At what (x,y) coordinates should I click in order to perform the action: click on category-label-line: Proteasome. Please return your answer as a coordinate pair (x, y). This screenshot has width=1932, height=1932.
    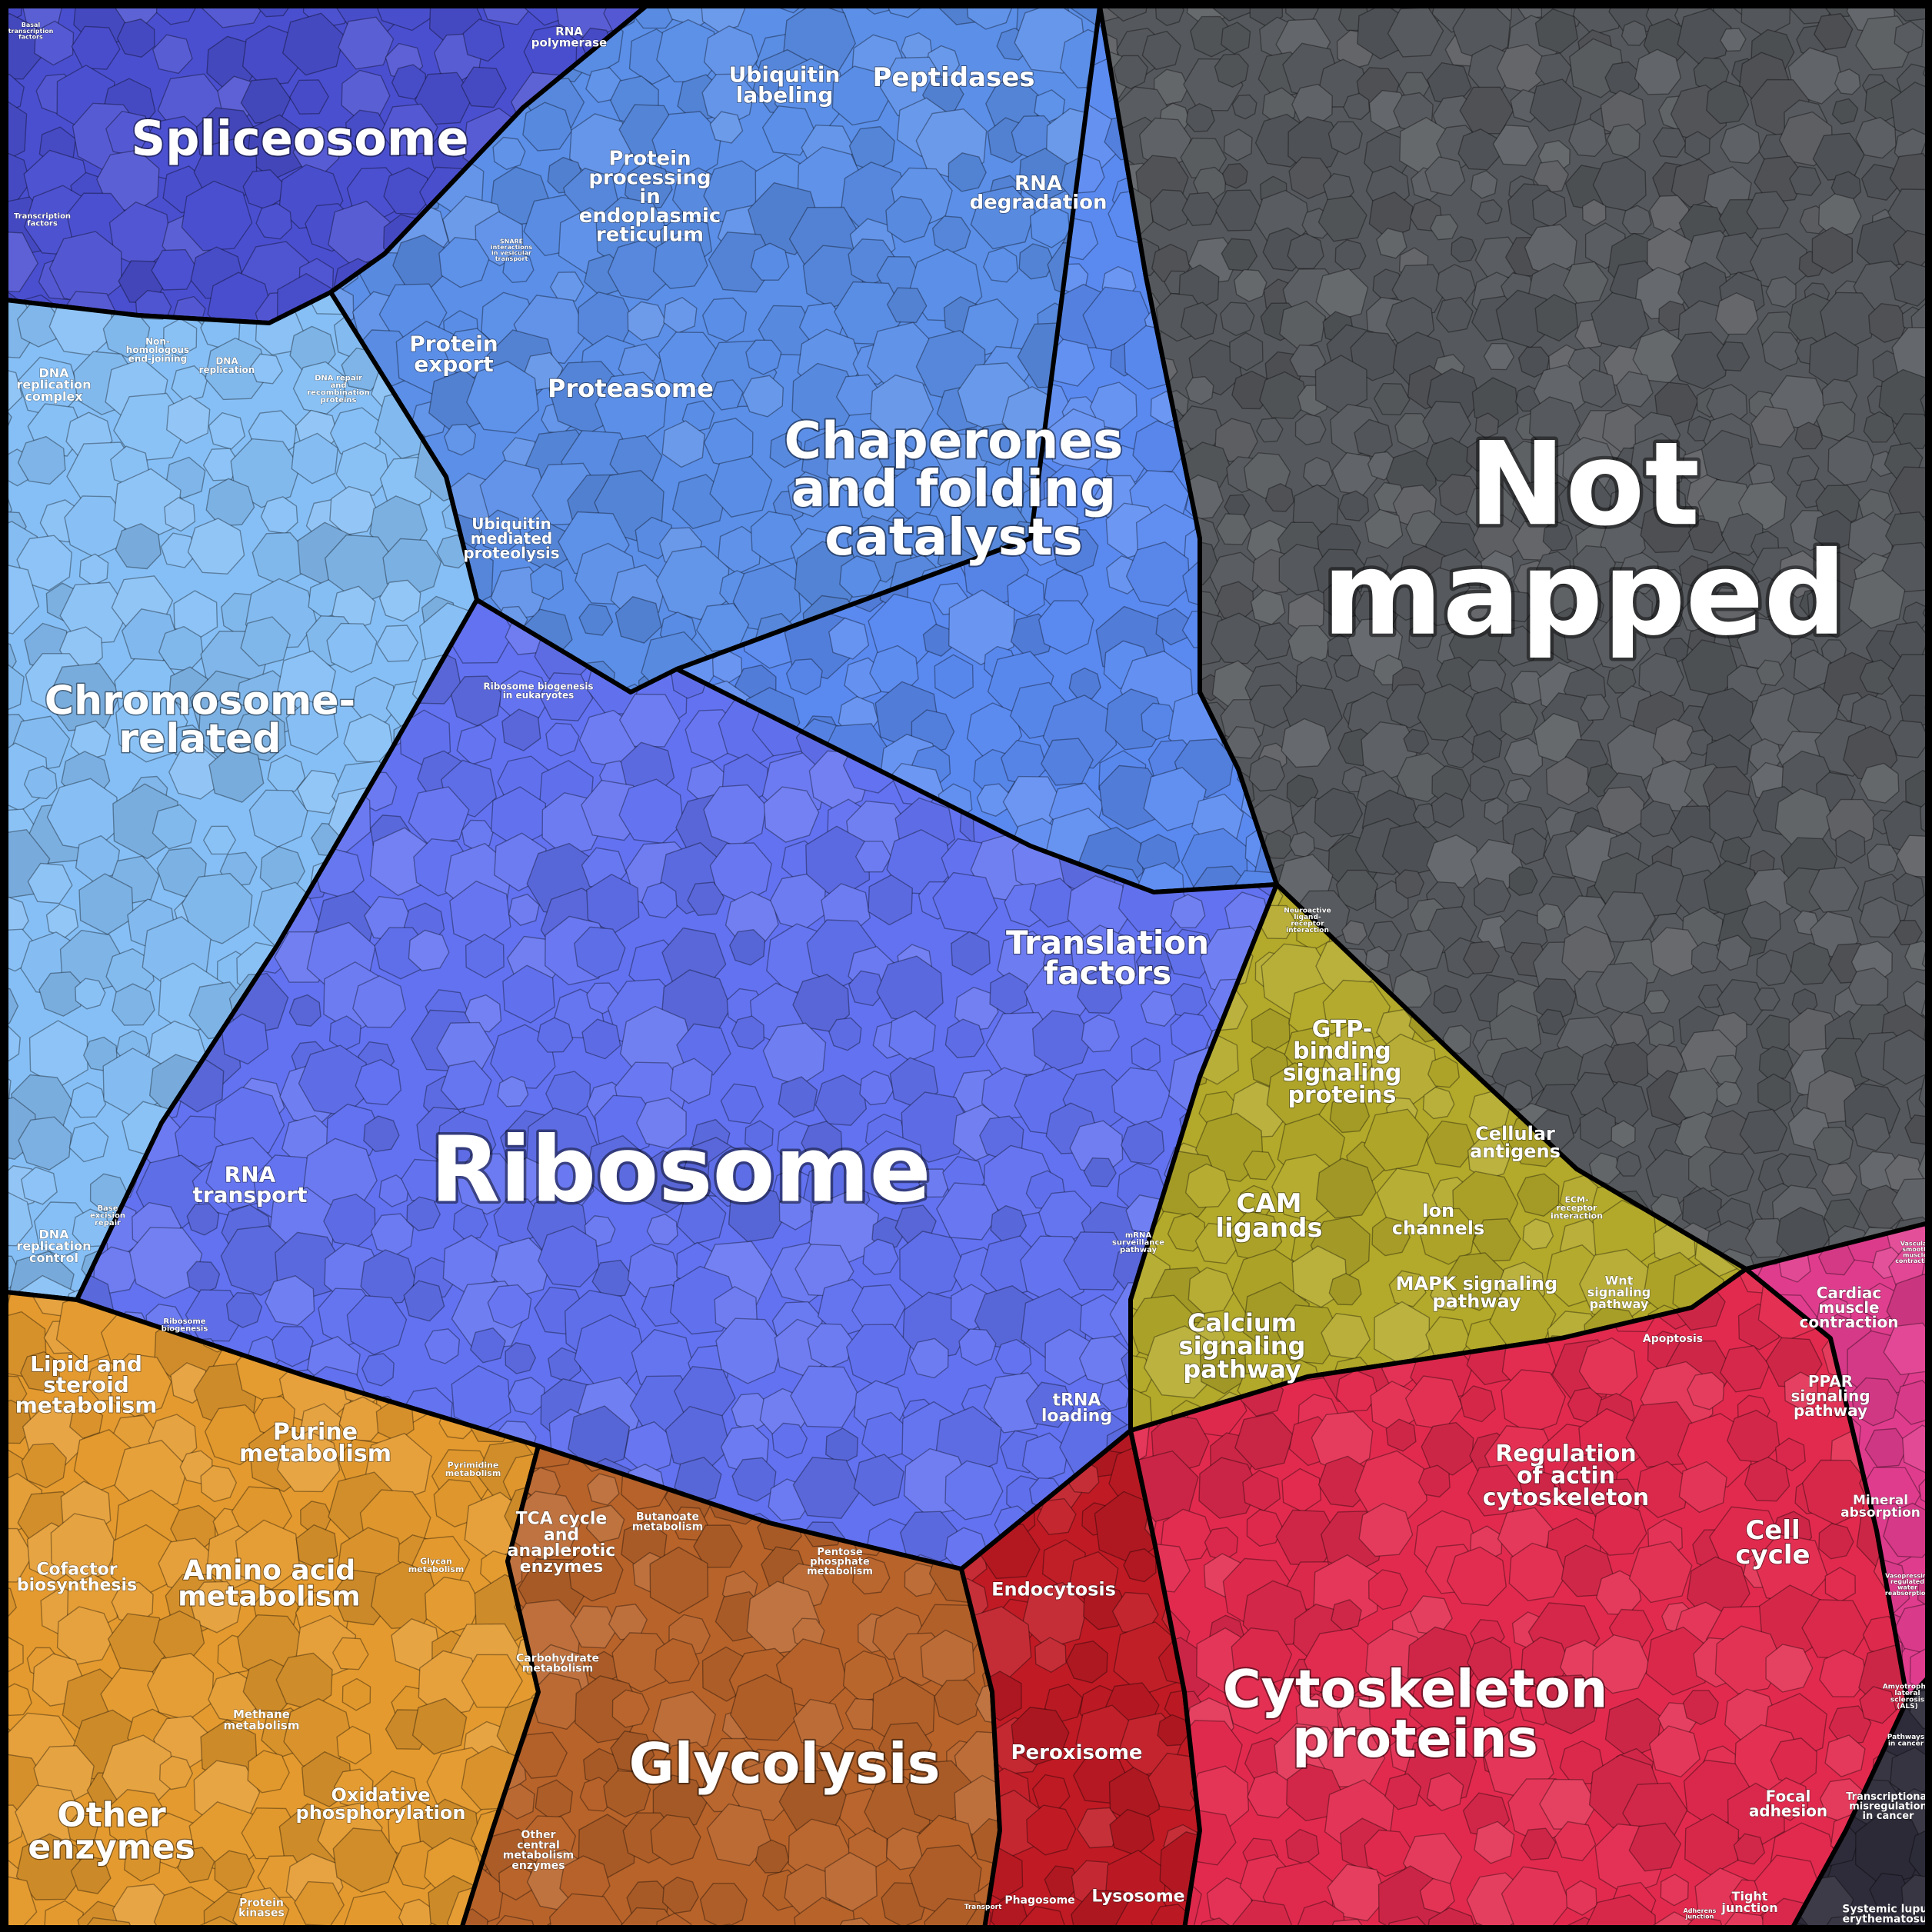
    Looking at the image, I should click on (631, 388).